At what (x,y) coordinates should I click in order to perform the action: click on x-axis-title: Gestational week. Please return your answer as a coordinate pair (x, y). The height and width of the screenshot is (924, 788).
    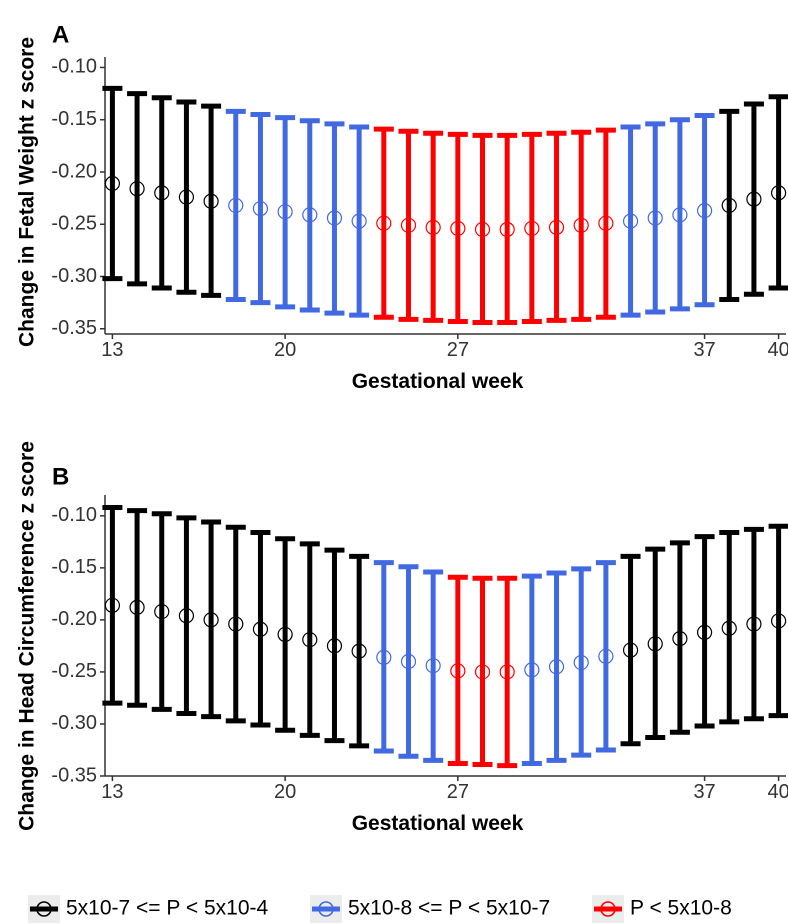
    Looking at the image, I should click on (438, 381).